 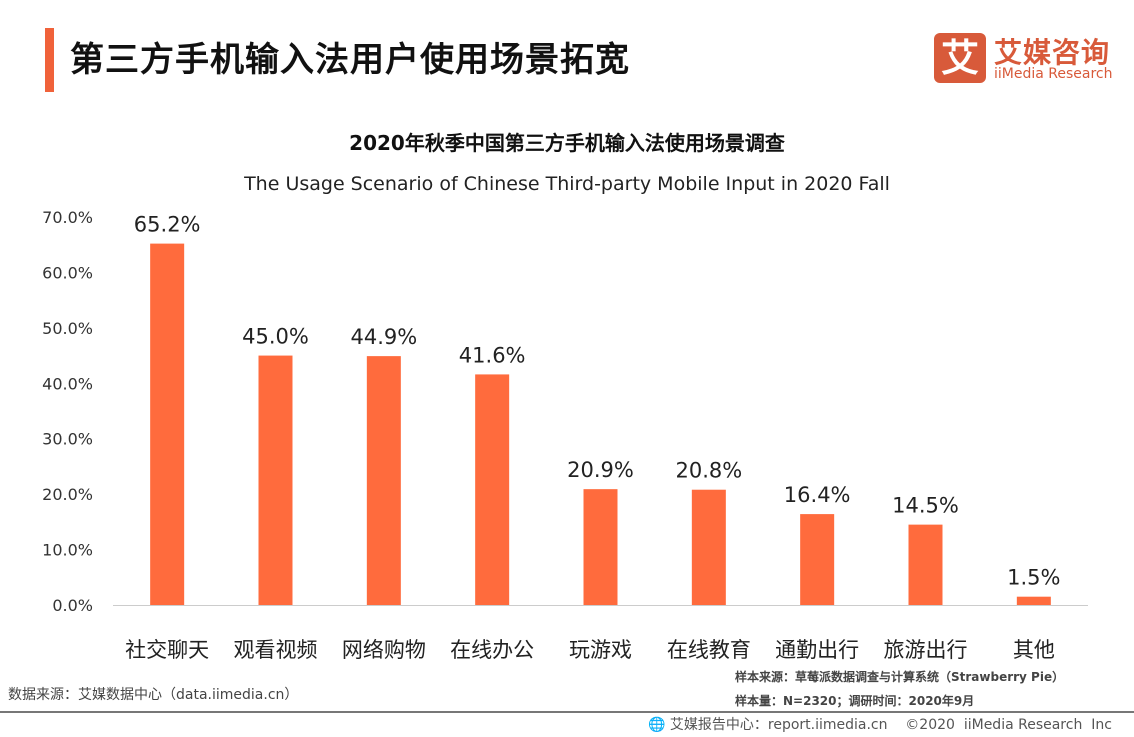 I want to click on x-tick-label: 社交聊天, so click(x=167, y=650).